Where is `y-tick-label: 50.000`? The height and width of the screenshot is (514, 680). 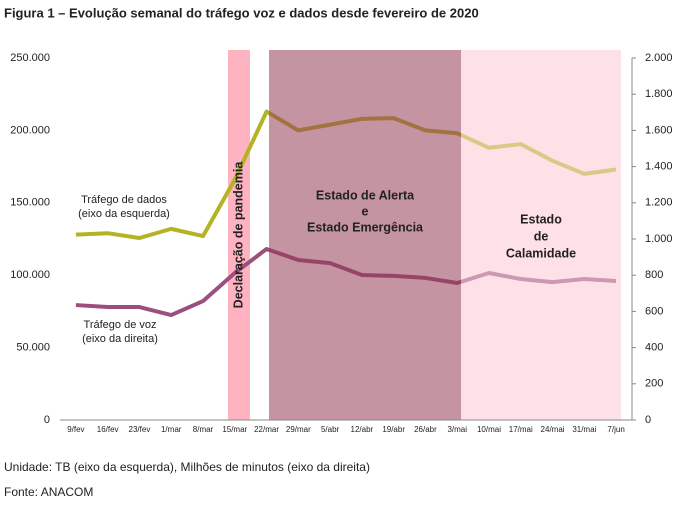
y-tick-label: 50.000 is located at coordinates (33, 348).